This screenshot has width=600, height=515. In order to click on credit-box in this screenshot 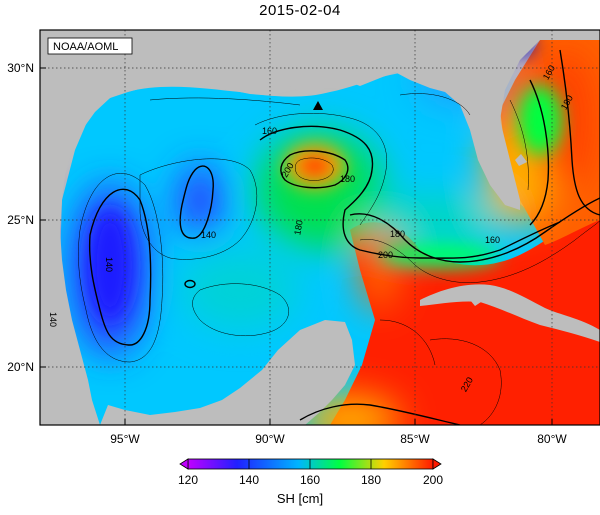, I will do `click(90, 46)`.